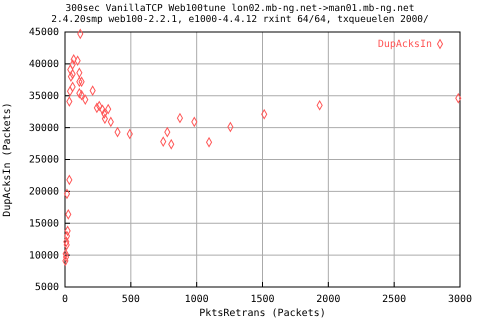  Describe the element at coordinates (405, 44) in the screenshot. I see `legend-label: DupAcksIn` at that location.